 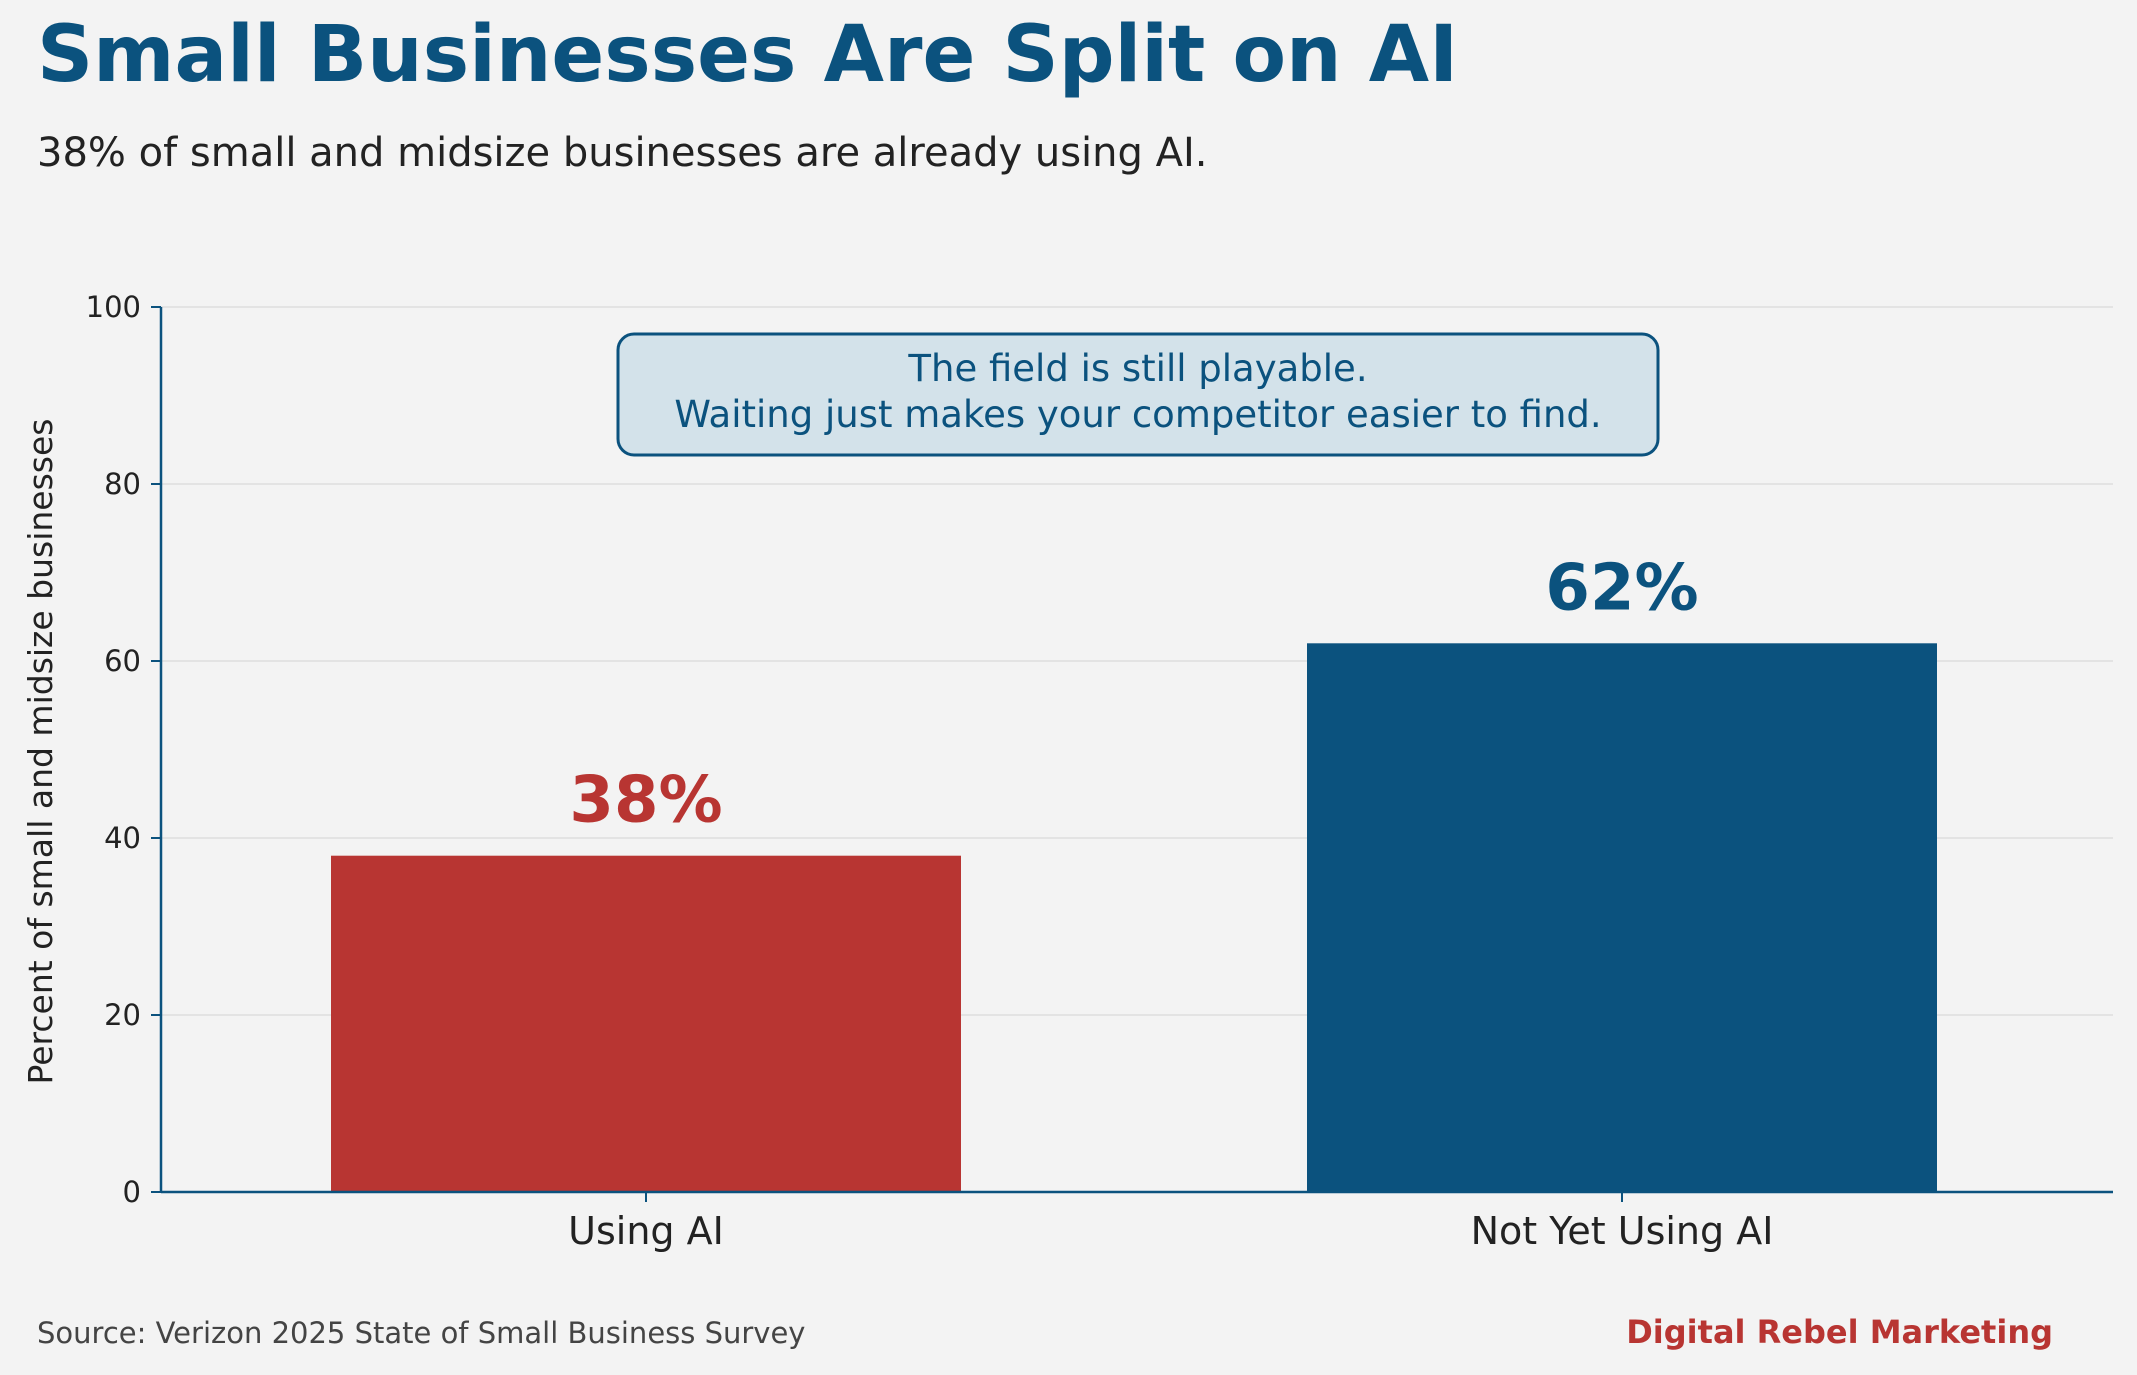 I want to click on y-tick-label: 40, so click(x=122, y=838).